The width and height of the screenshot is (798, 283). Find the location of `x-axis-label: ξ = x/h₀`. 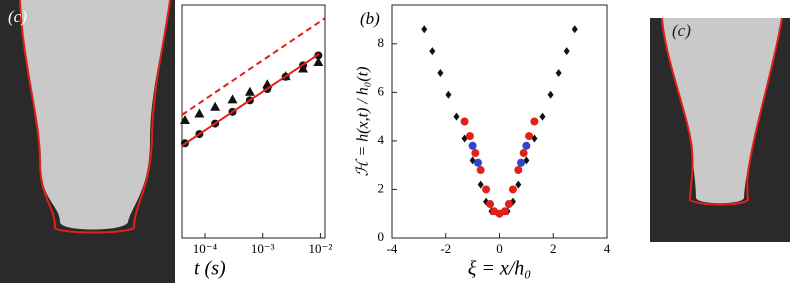

x-axis-label: ξ = x/h₀ is located at coordinates (499, 269).